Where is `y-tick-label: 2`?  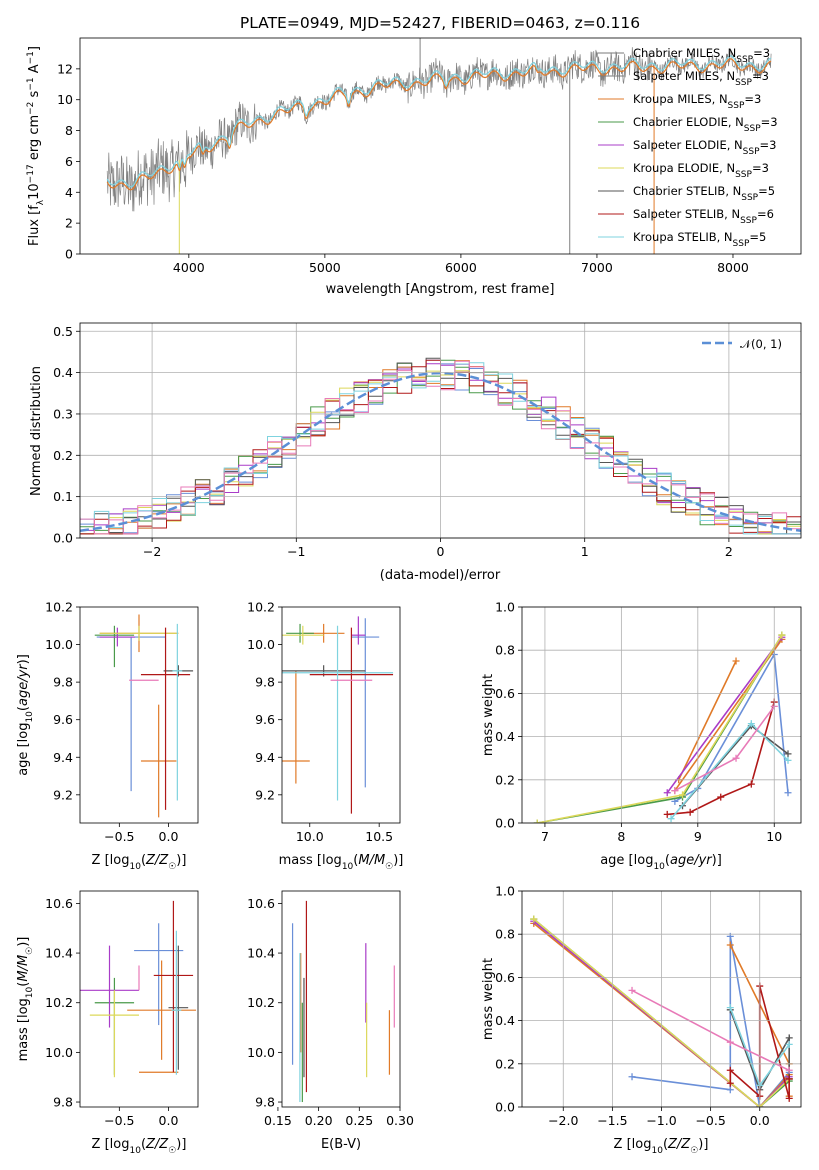 y-tick-label: 2 is located at coordinates (69, 223).